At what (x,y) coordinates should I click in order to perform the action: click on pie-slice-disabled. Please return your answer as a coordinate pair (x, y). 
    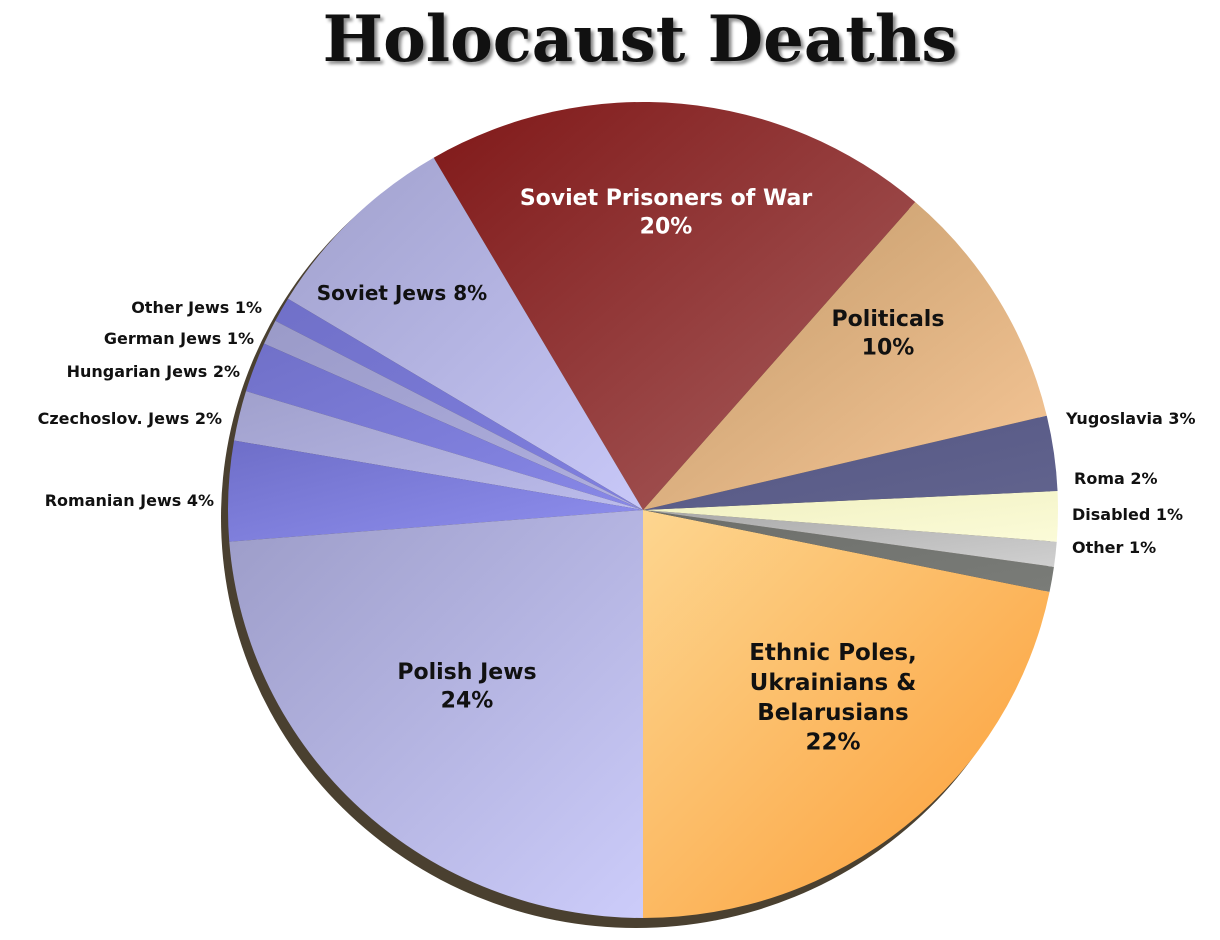
    Looking at the image, I should click on (850, 538).